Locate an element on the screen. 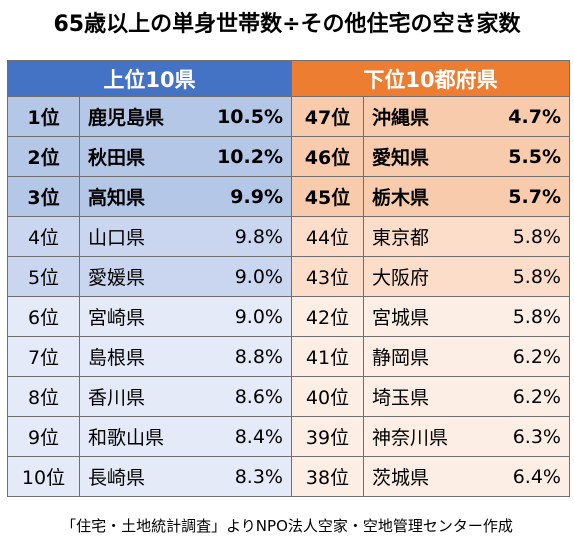 The width and height of the screenshot is (574, 547). table-row: 10位 長崎県 8.3% 38位 茨城県 6.4% is located at coordinates (288, 476).